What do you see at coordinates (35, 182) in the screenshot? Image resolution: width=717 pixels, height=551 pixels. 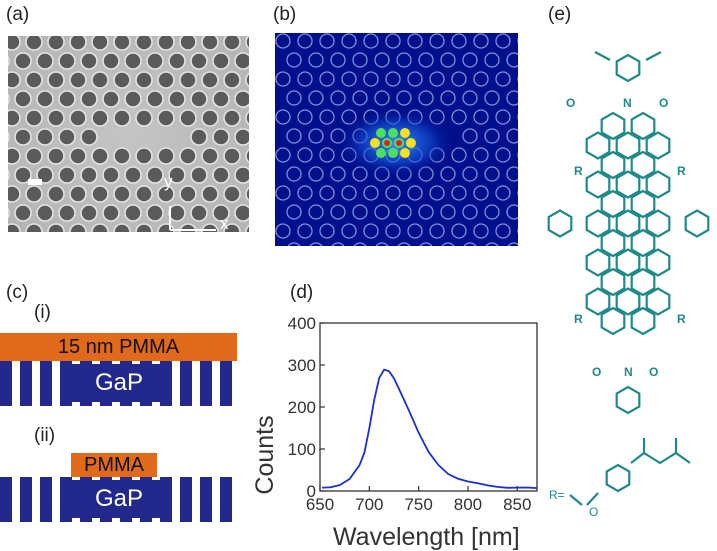 I see `scale-bar` at bounding box center [35, 182].